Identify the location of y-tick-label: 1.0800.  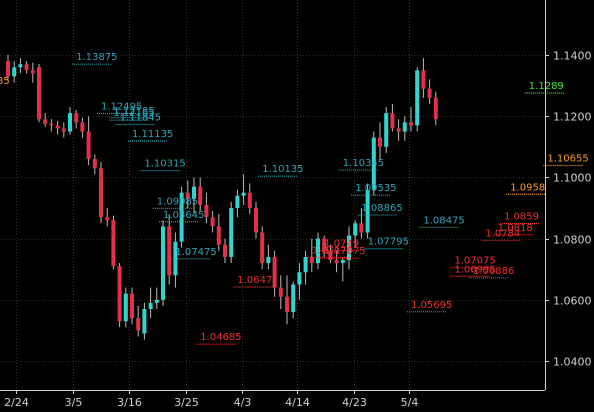
(572, 240).